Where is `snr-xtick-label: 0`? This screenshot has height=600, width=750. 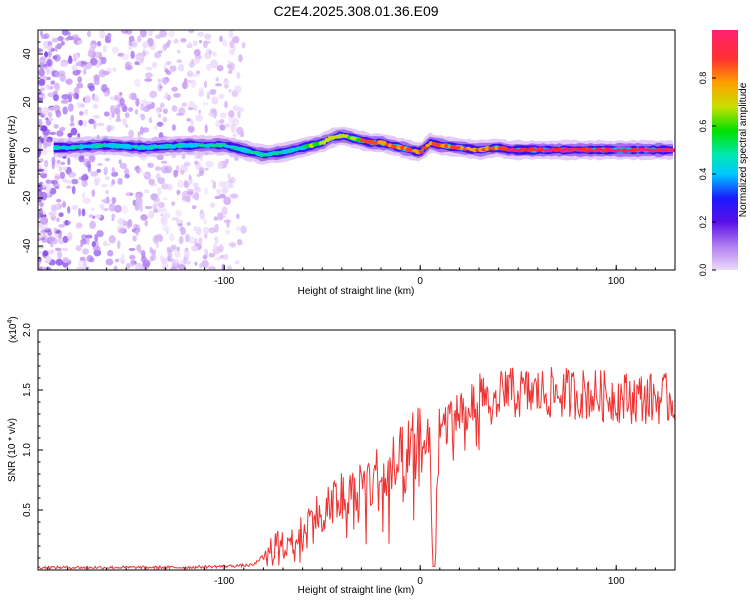 snr-xtick-label: 0 is located at coordinates (420, 581).